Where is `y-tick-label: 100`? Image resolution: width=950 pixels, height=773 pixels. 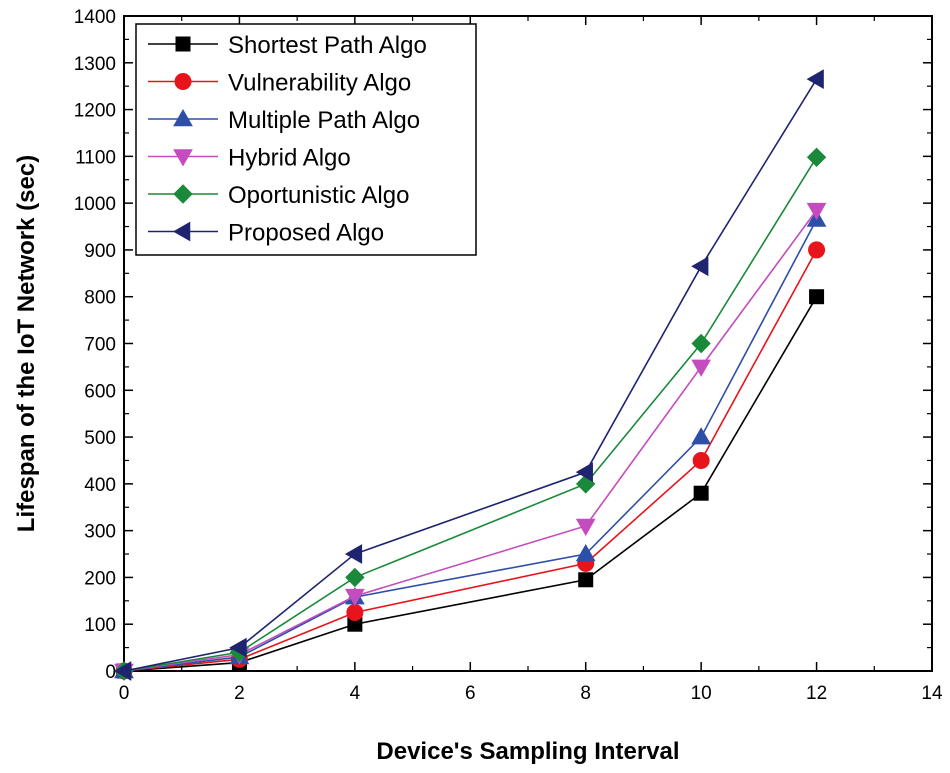 y-tick-label: 100 is located at coordinates (100, 625).